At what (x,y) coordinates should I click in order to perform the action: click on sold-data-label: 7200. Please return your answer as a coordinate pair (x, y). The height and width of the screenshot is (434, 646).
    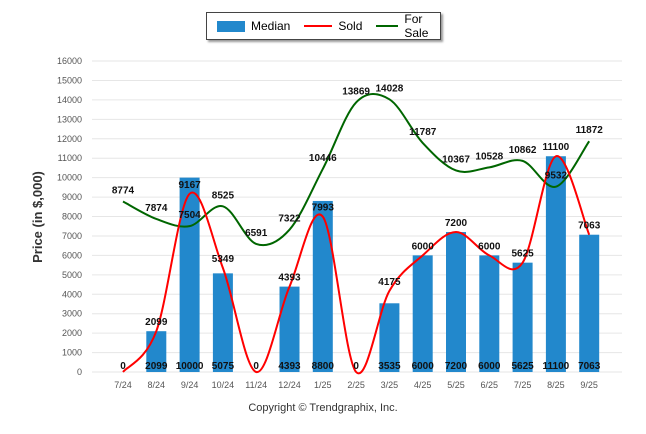
    Looking at the image, I should click on (456, 223).